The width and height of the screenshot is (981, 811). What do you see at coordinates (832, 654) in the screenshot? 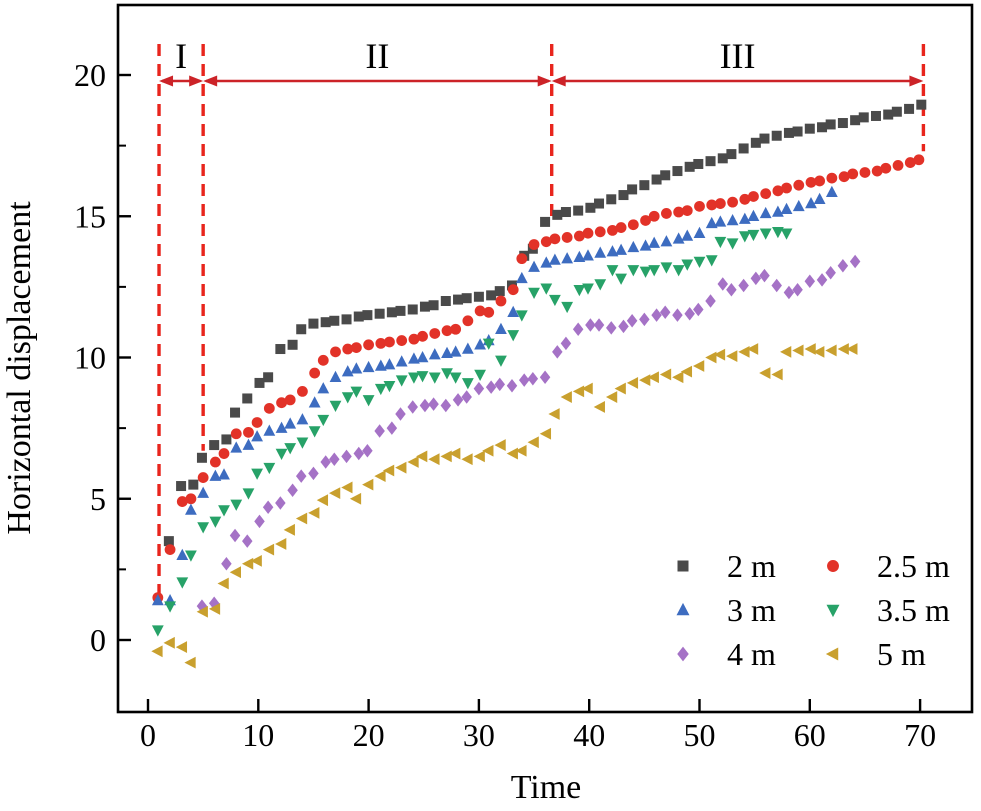
I see `legend-marker-triangle-left-icon` at bounding box center [832, 654].